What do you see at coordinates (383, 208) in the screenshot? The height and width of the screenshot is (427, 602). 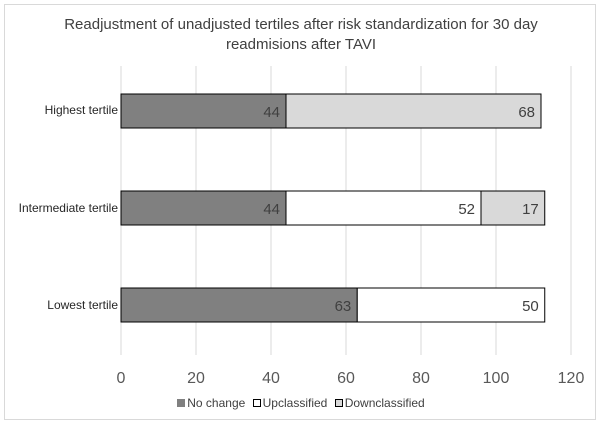 I see `bar-upclassified-intermediate-tertile` at bounding box center [383, 208].